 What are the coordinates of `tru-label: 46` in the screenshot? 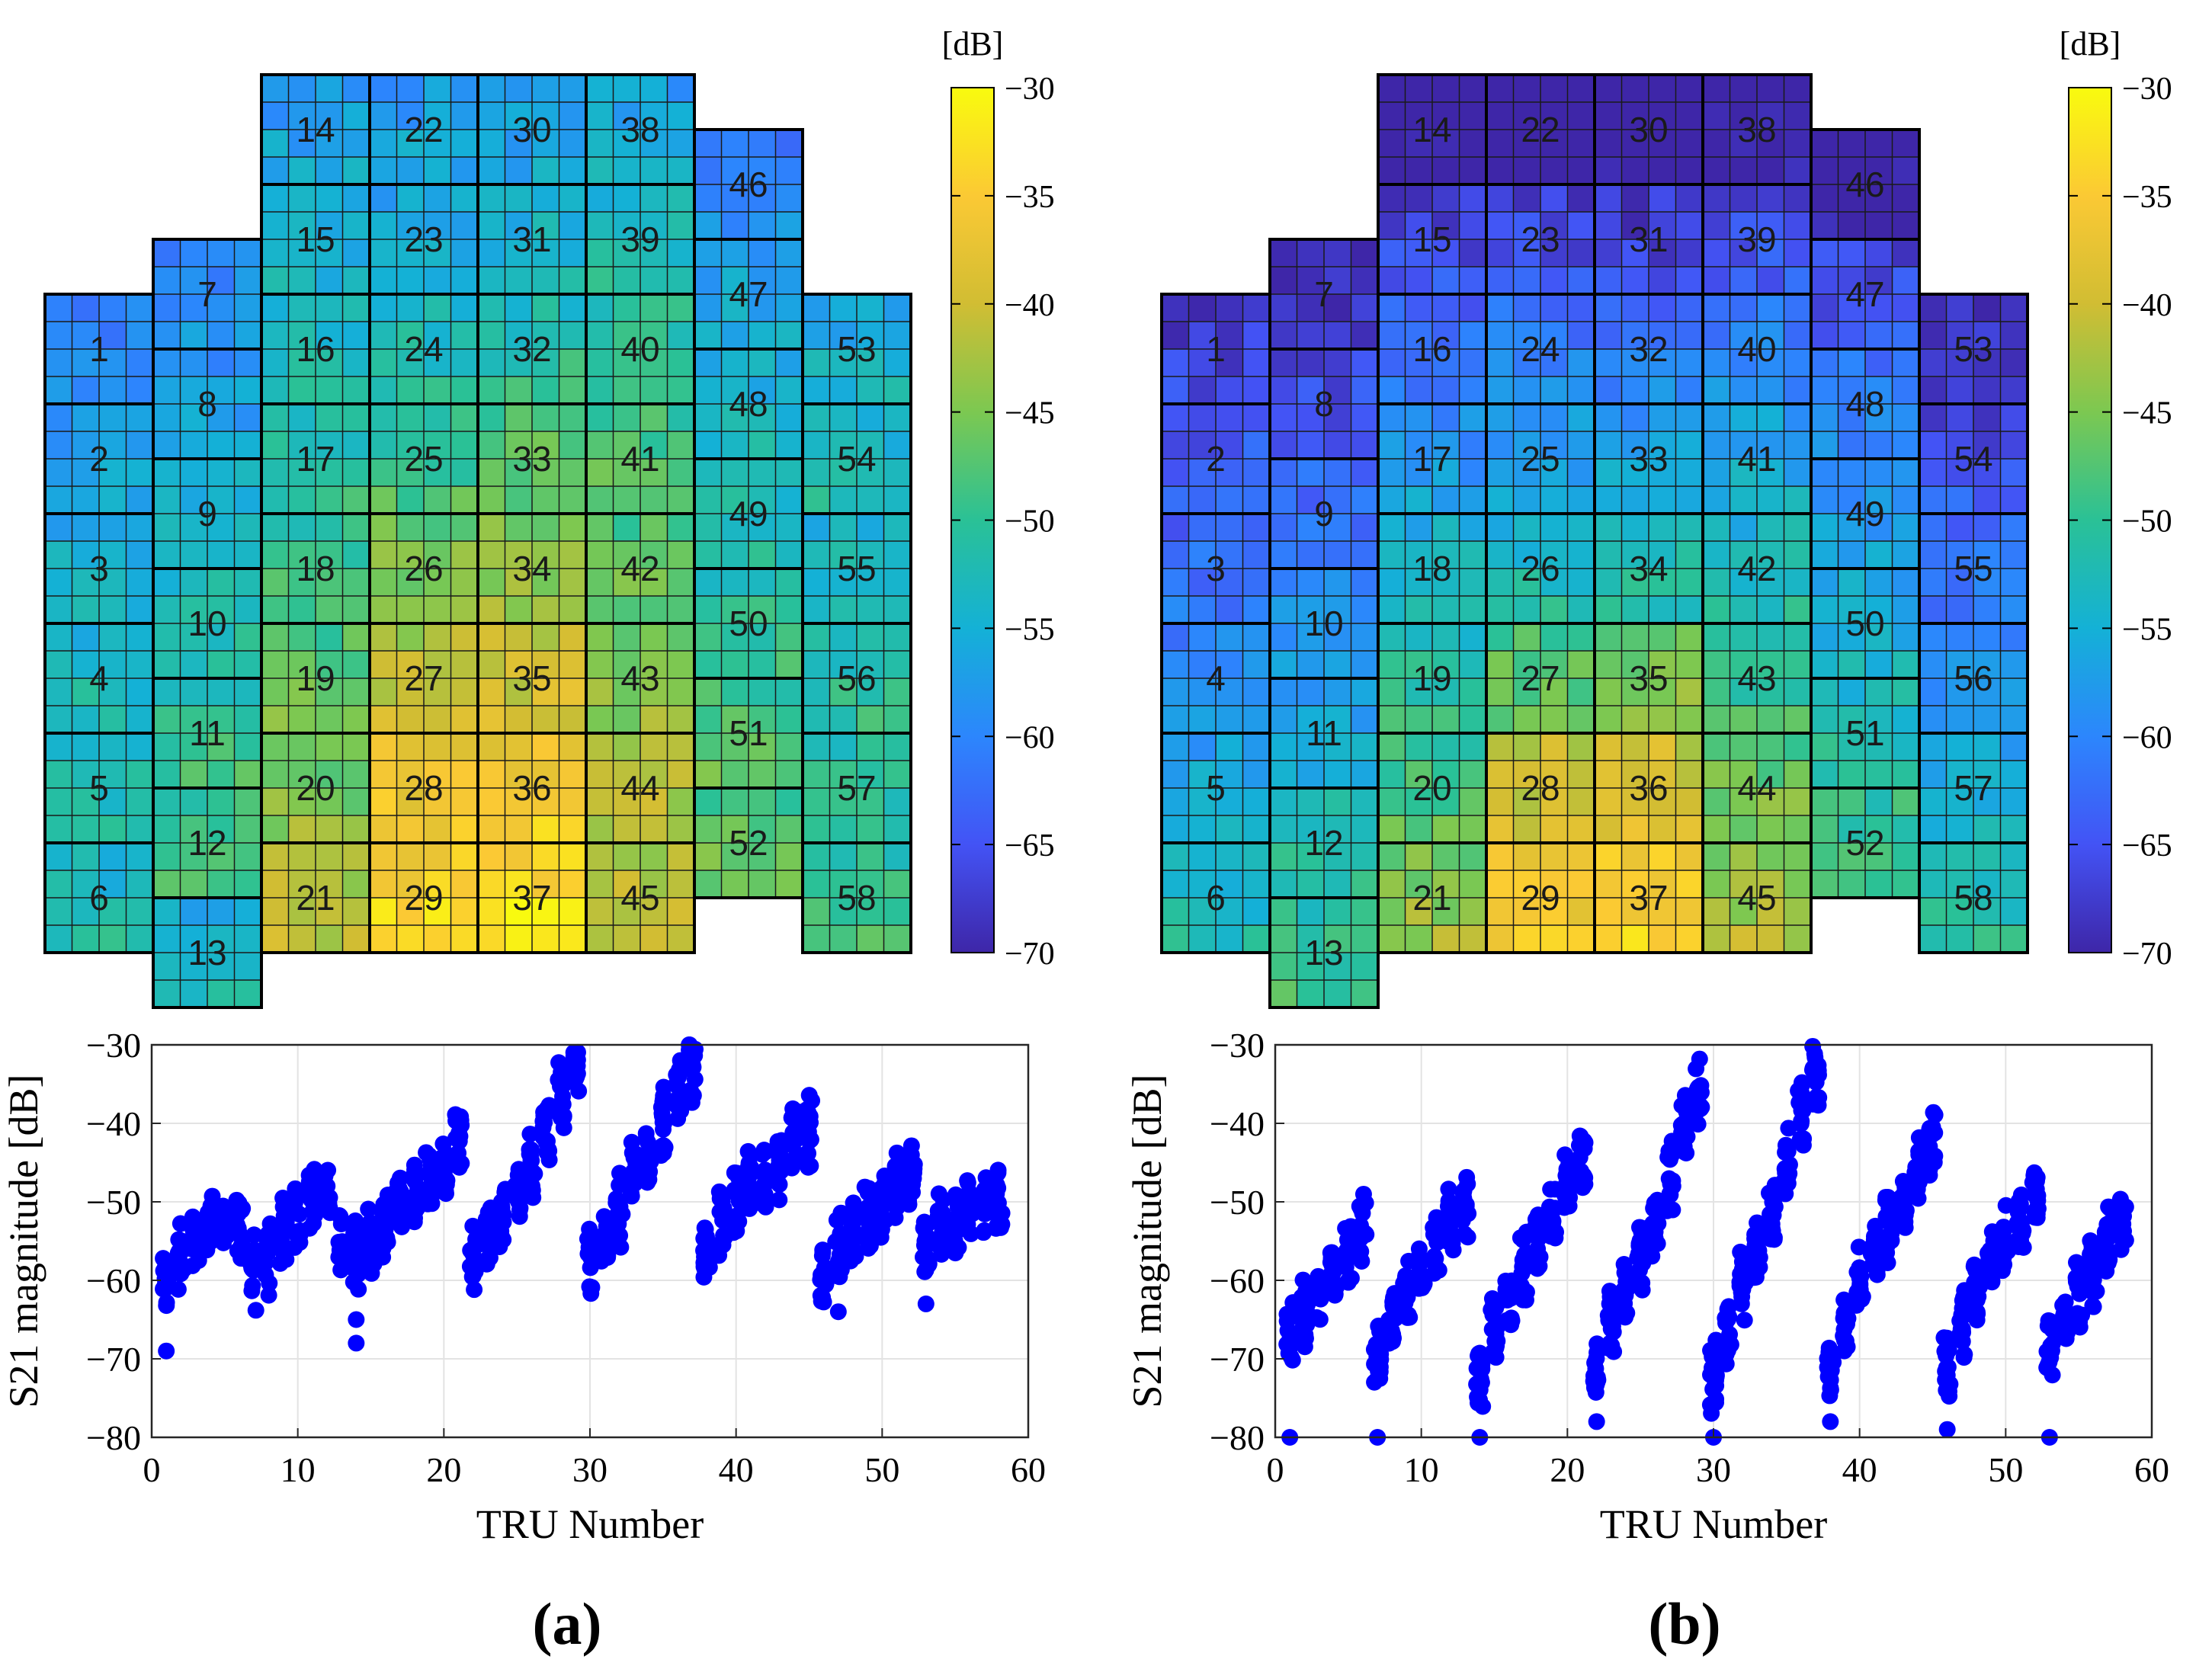 It's located at (748, 184).